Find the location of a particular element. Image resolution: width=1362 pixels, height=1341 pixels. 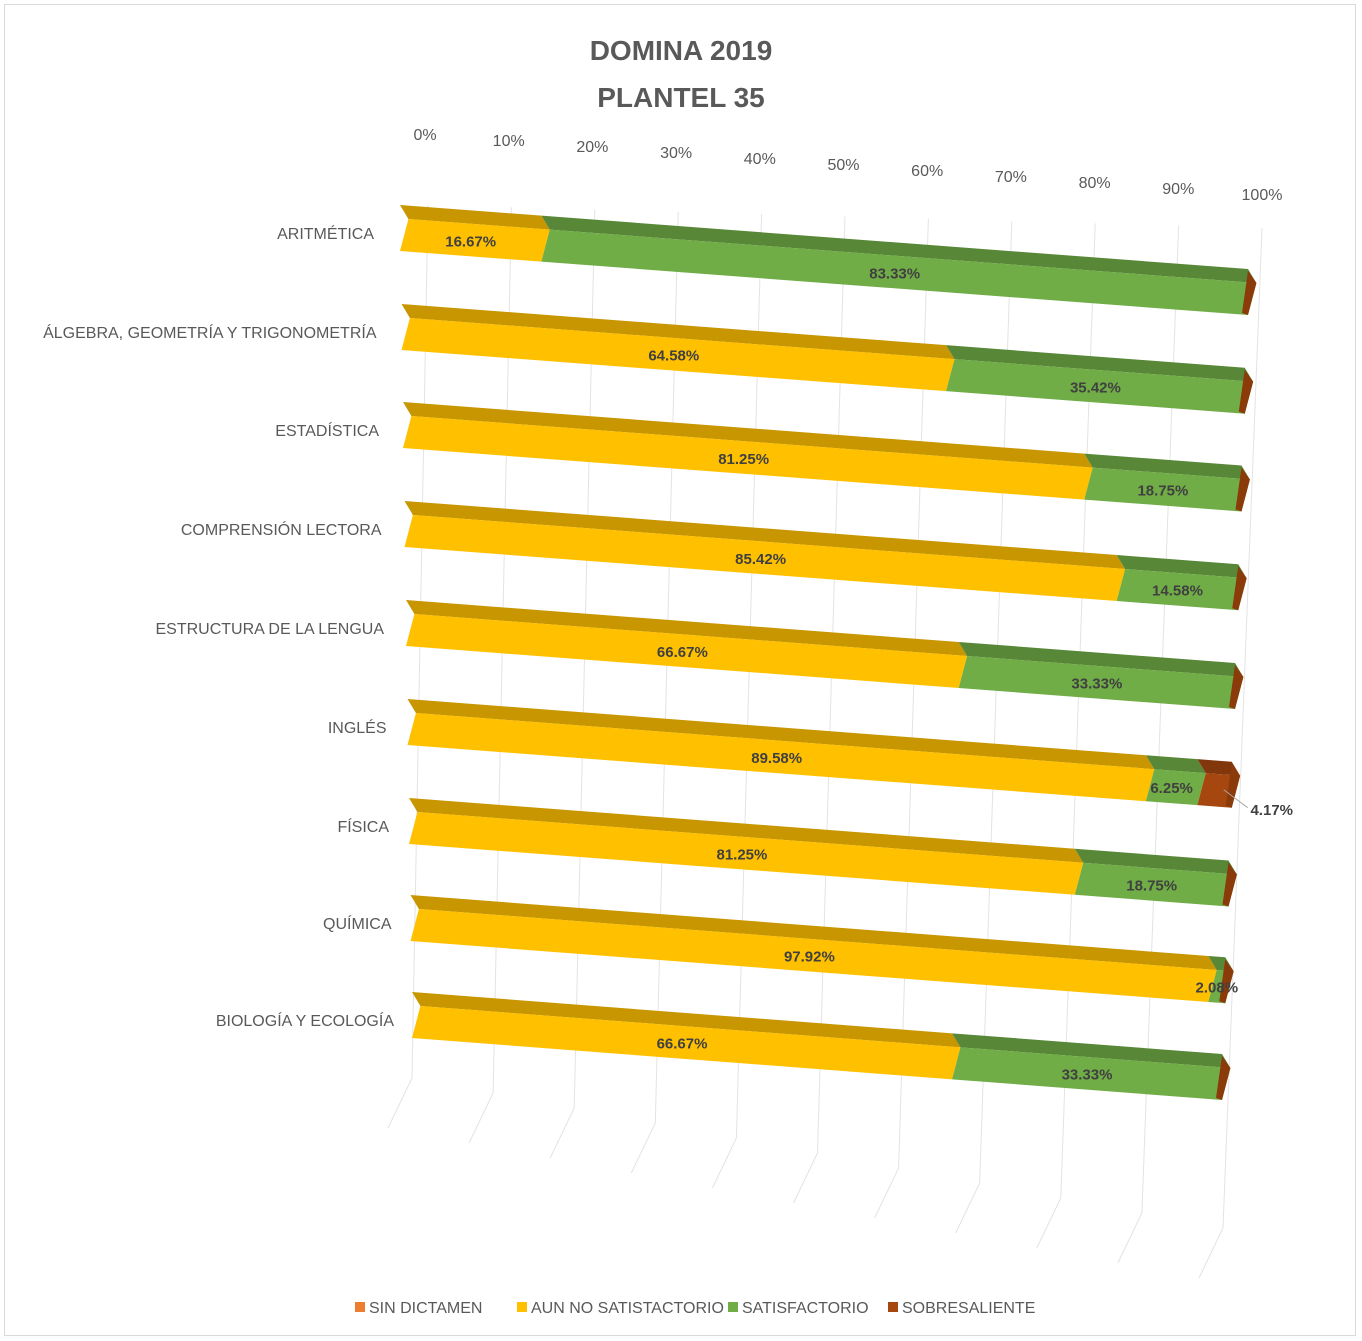

data-label: 64.58% is located at coordinates (673, 356).